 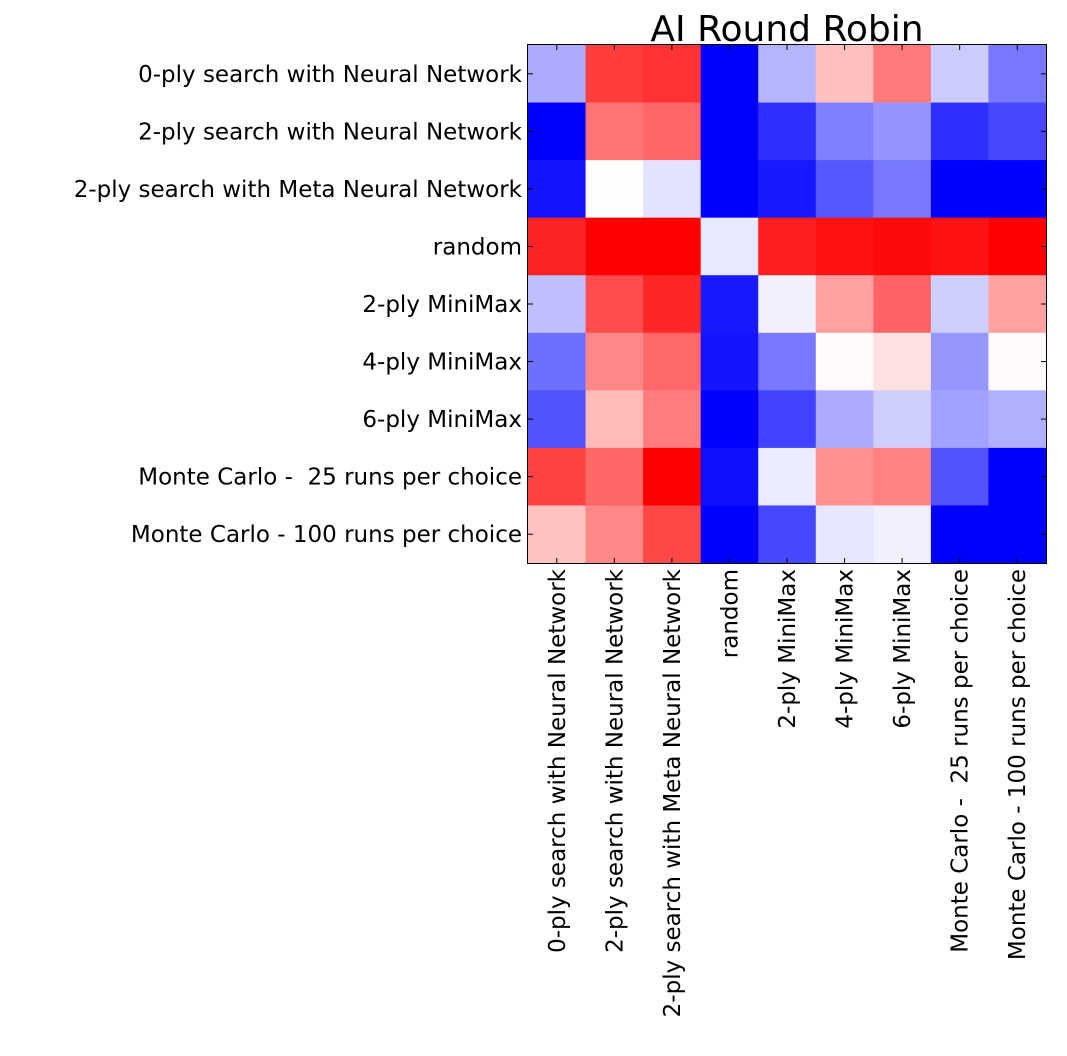 What do you see at coordinates (844, 189) in the screenshot?
I see `heatmap-cell-r2-c5` at bounding box center [844, 189].